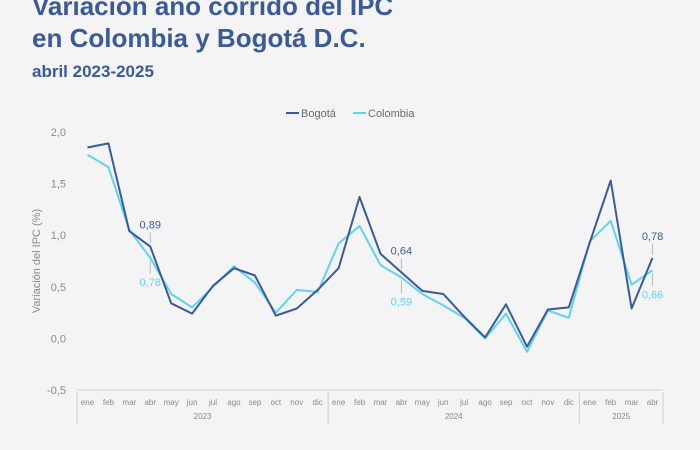 The width and height of the screenshot is (700, 450). I want to click on legend-label-bogota: Bogotá, so click(319, 114).